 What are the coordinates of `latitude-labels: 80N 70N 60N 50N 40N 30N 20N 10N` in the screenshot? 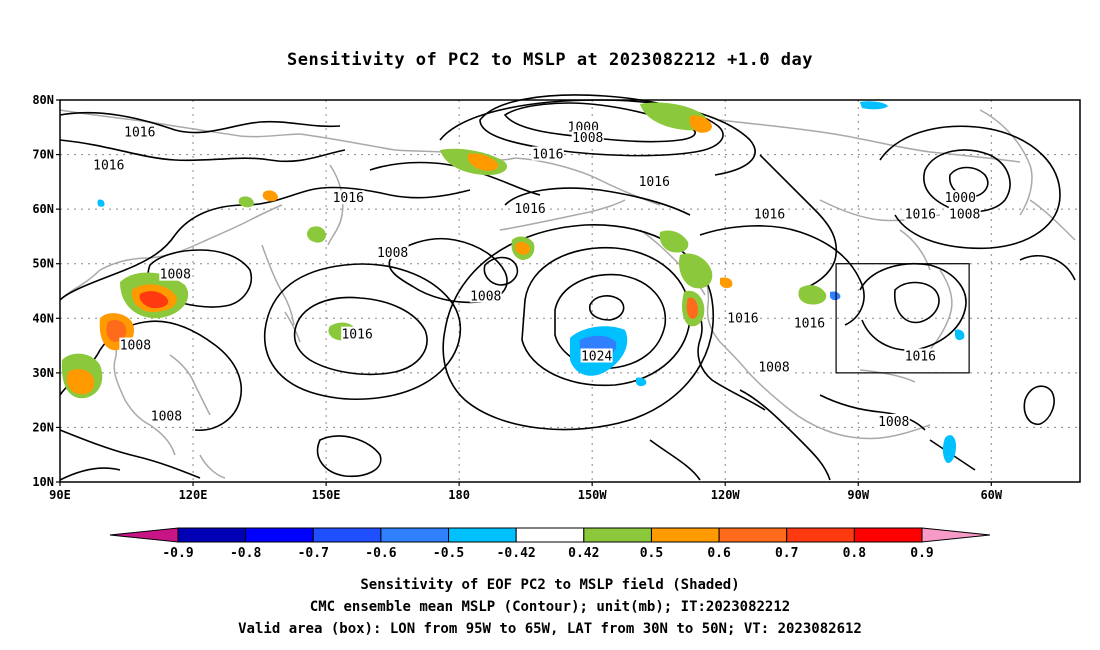 It's located at (46, 291).